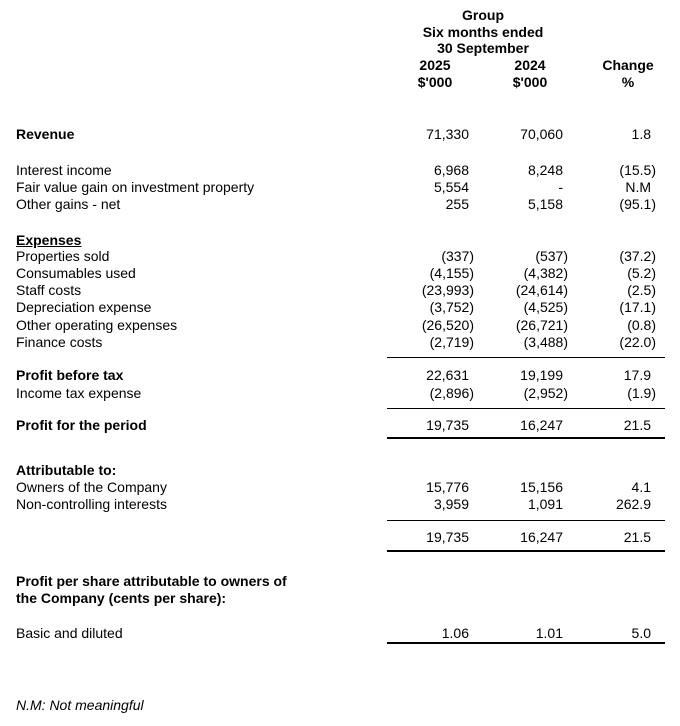 The image size is (680, 726). Describe the element at coordinates (435, 82) in the screenshot. I see `header-unit-2025: $'000` at that location.